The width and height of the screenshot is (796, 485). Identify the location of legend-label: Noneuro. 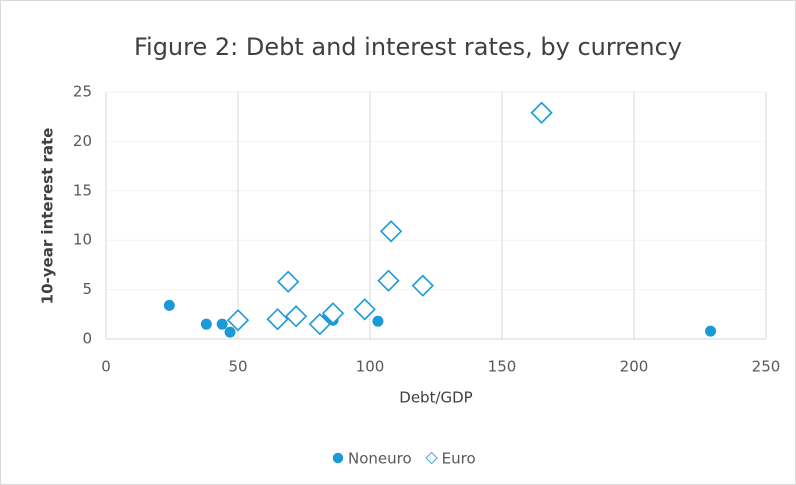
(380, 459).